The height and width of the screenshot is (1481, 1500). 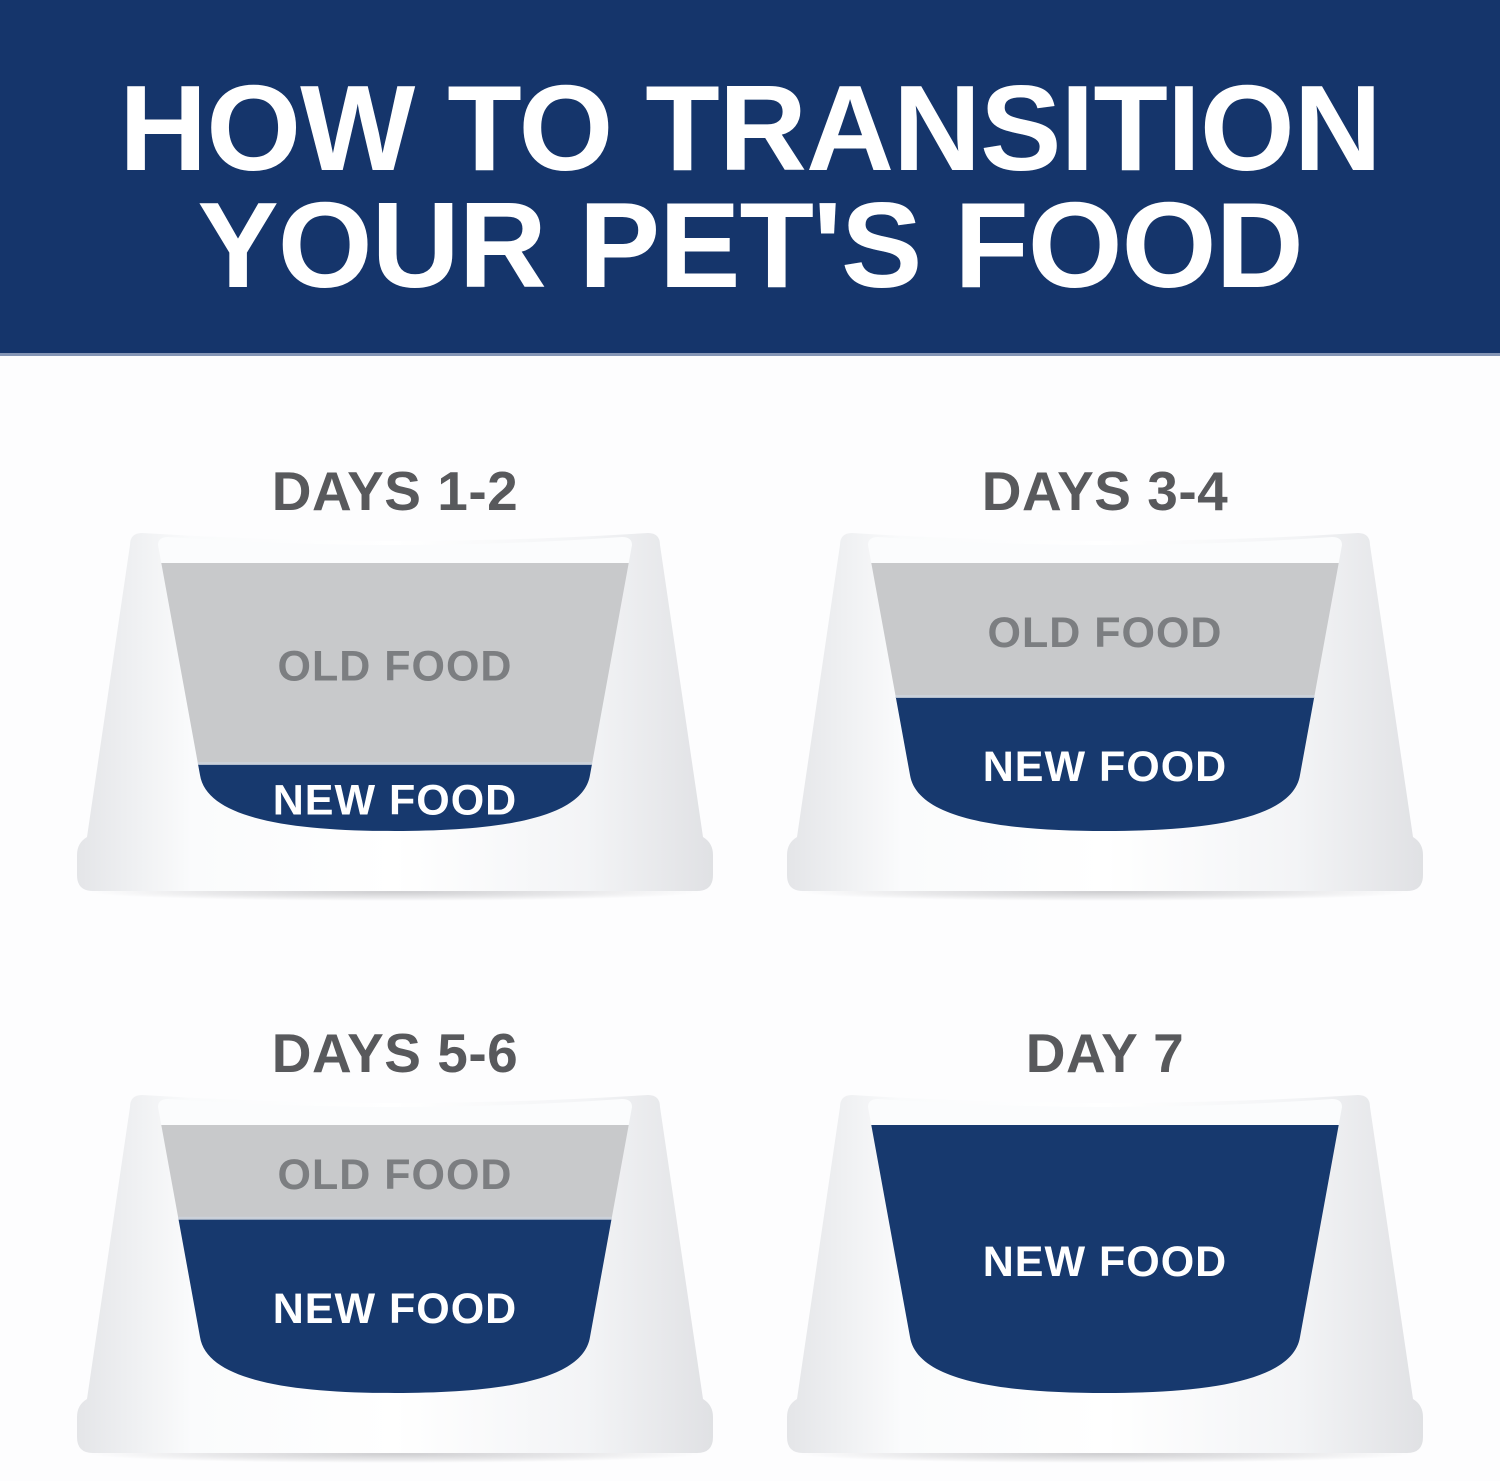 I want to click on bowl-figure-days-5-6: DAYS 5-6 OLD FOOD NEW FOOD, so click(x=395, y=1243).